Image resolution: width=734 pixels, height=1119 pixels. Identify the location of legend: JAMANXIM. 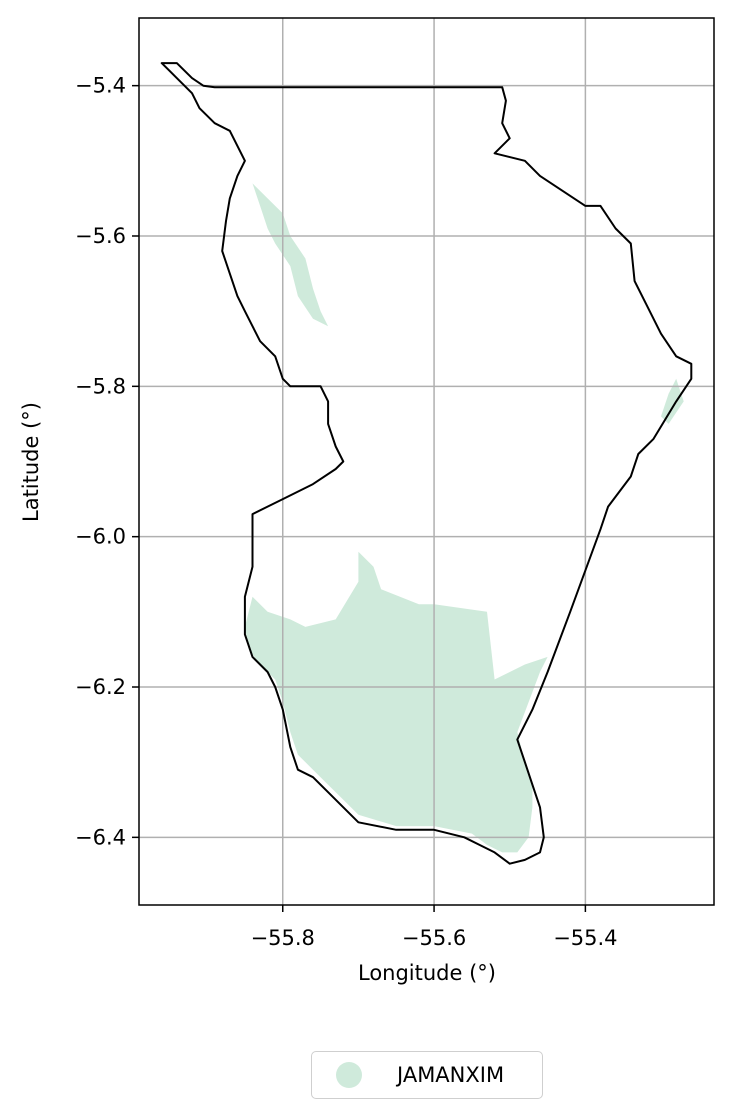
(427, 1075).